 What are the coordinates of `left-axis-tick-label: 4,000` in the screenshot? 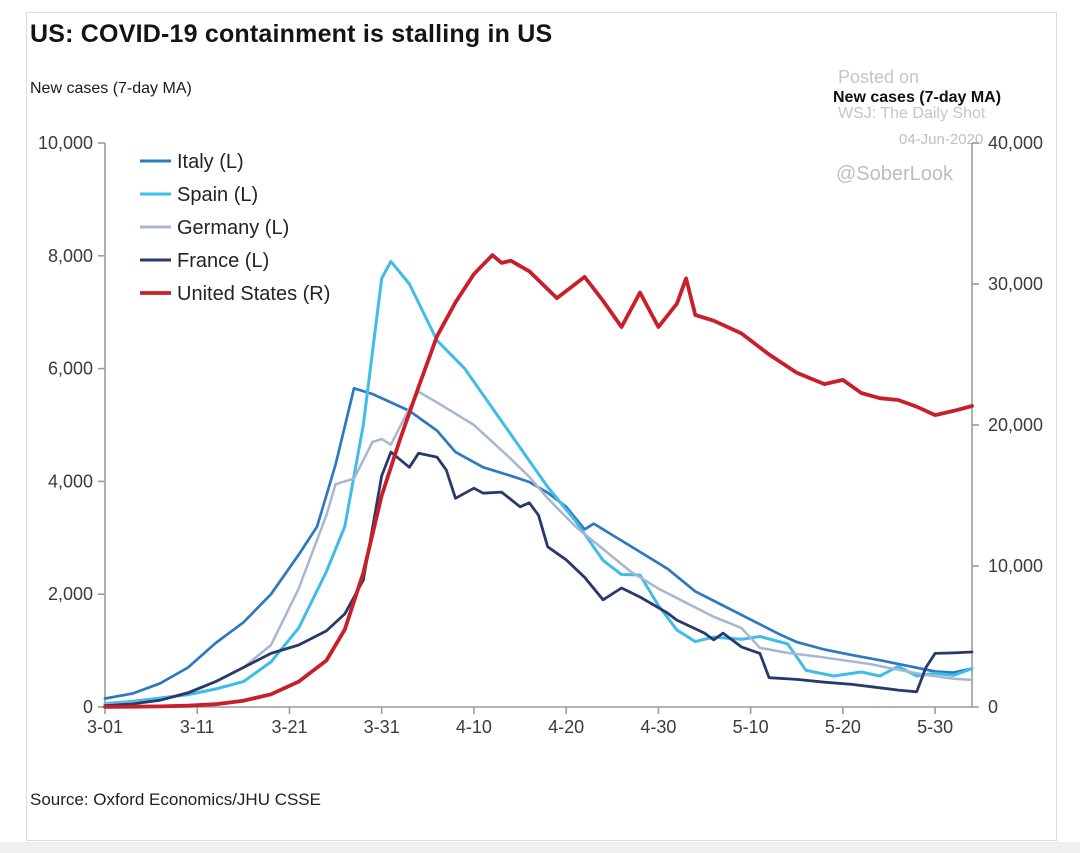 It's located at (70, 481).